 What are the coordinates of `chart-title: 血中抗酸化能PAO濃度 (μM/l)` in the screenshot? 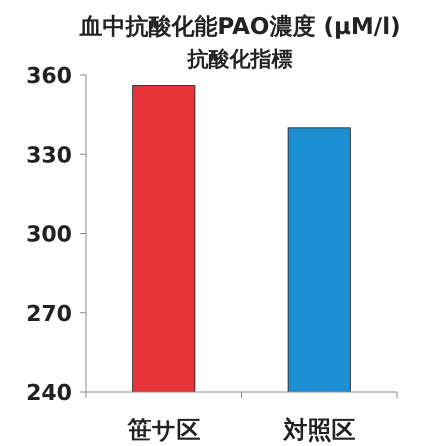 It's located at (239, 26).